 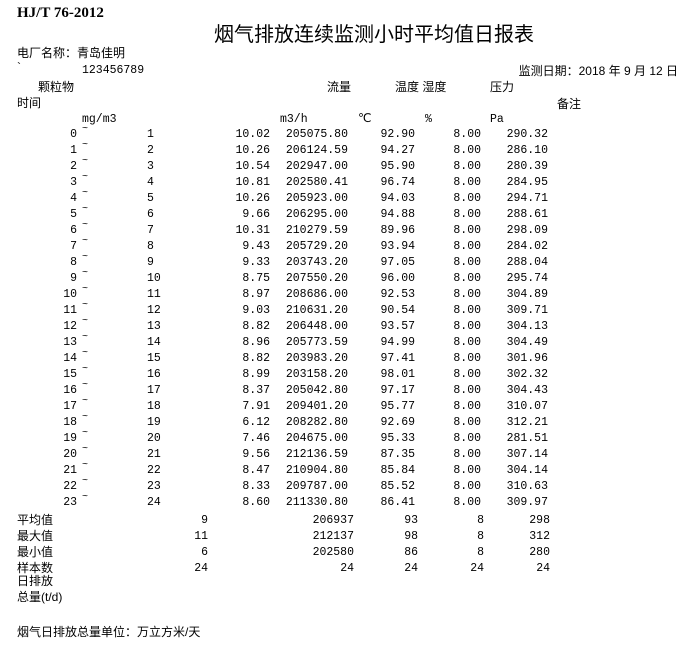 I want to click on pressure-value: 310.63, so click(x=527, y=486).